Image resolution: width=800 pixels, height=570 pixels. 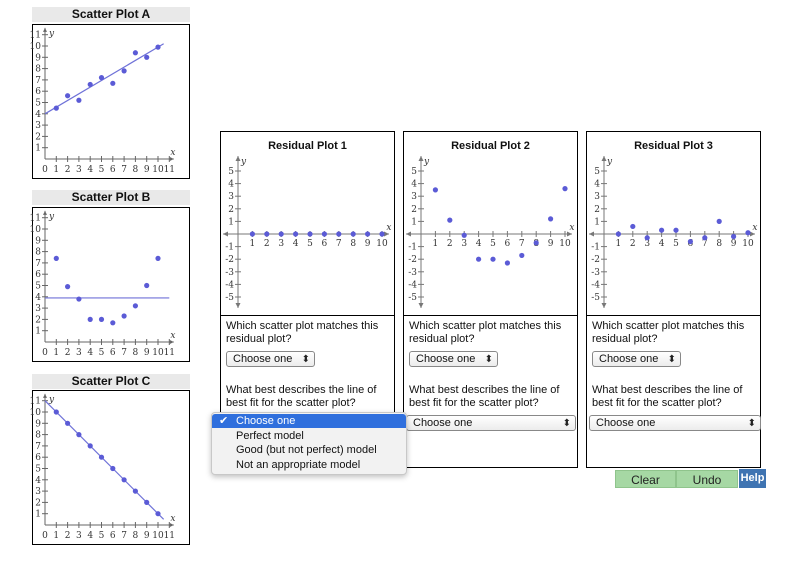 I want to click on undo-button: Undo, so click(x=707, y=479).